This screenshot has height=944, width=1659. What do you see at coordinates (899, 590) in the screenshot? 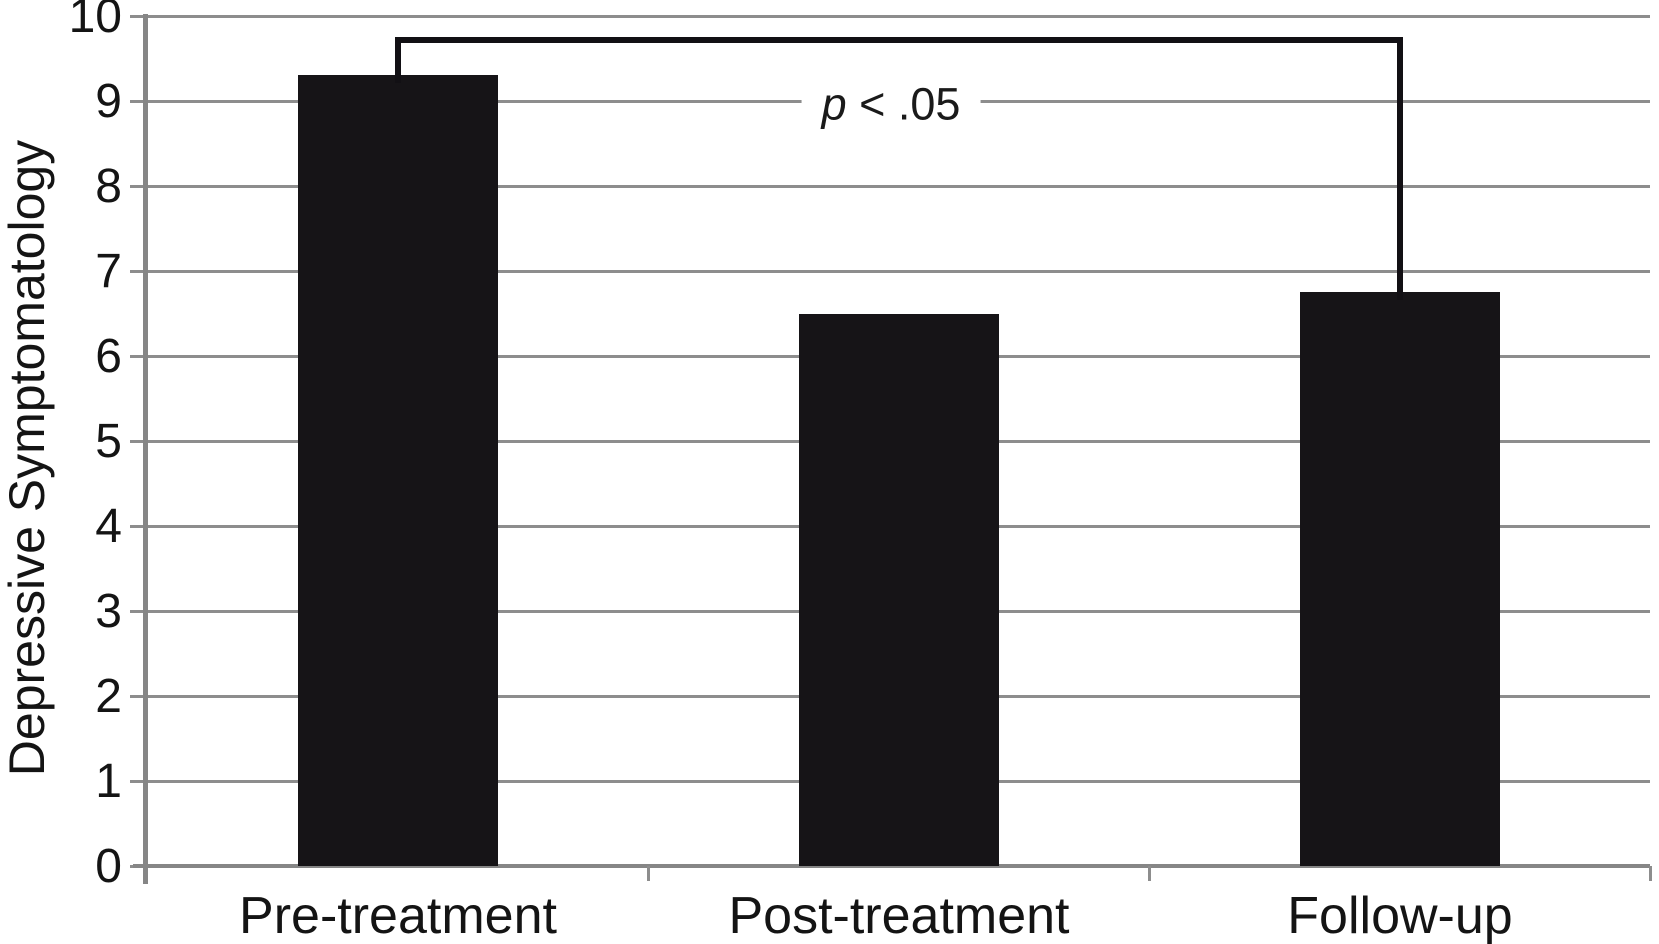
I see `bar-post-treatment` at bounding box center [899, 590].